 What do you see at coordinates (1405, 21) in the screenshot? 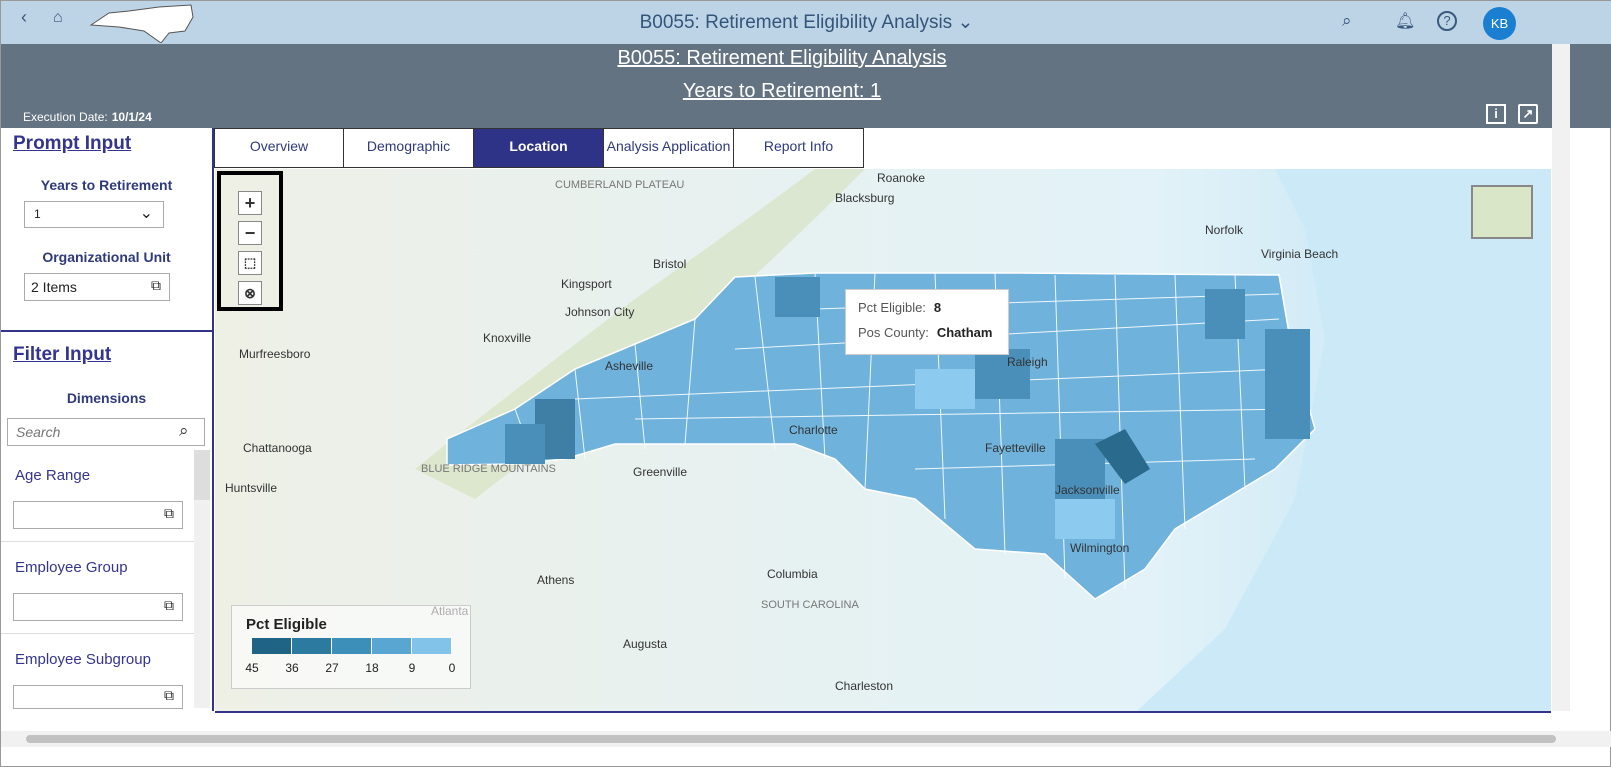
I see `bell-icon: 🔔︎` at bounding box center [1405, 21].